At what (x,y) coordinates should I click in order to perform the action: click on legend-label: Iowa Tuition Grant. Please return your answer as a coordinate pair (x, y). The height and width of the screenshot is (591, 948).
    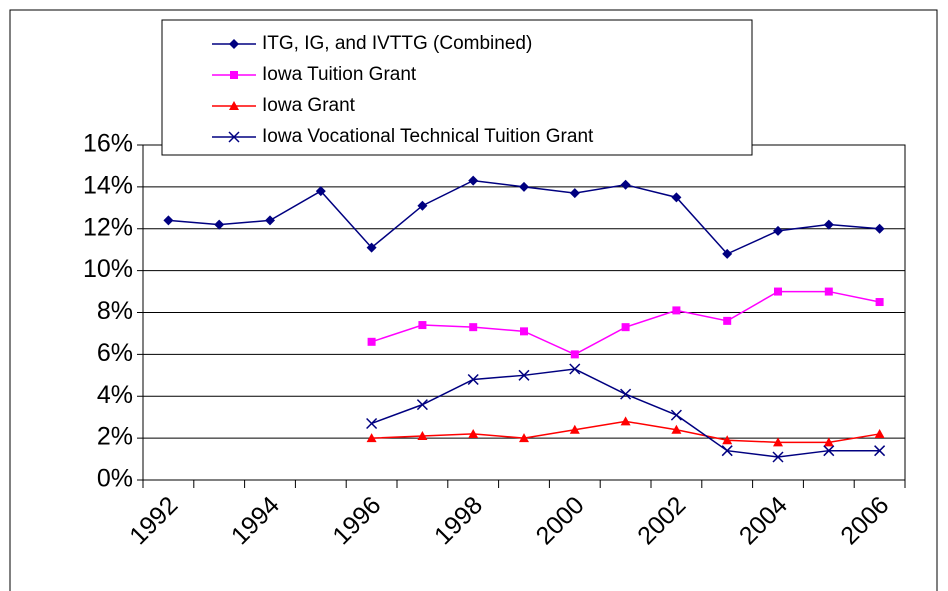
    Looking at the image, I should click on (339, 74).